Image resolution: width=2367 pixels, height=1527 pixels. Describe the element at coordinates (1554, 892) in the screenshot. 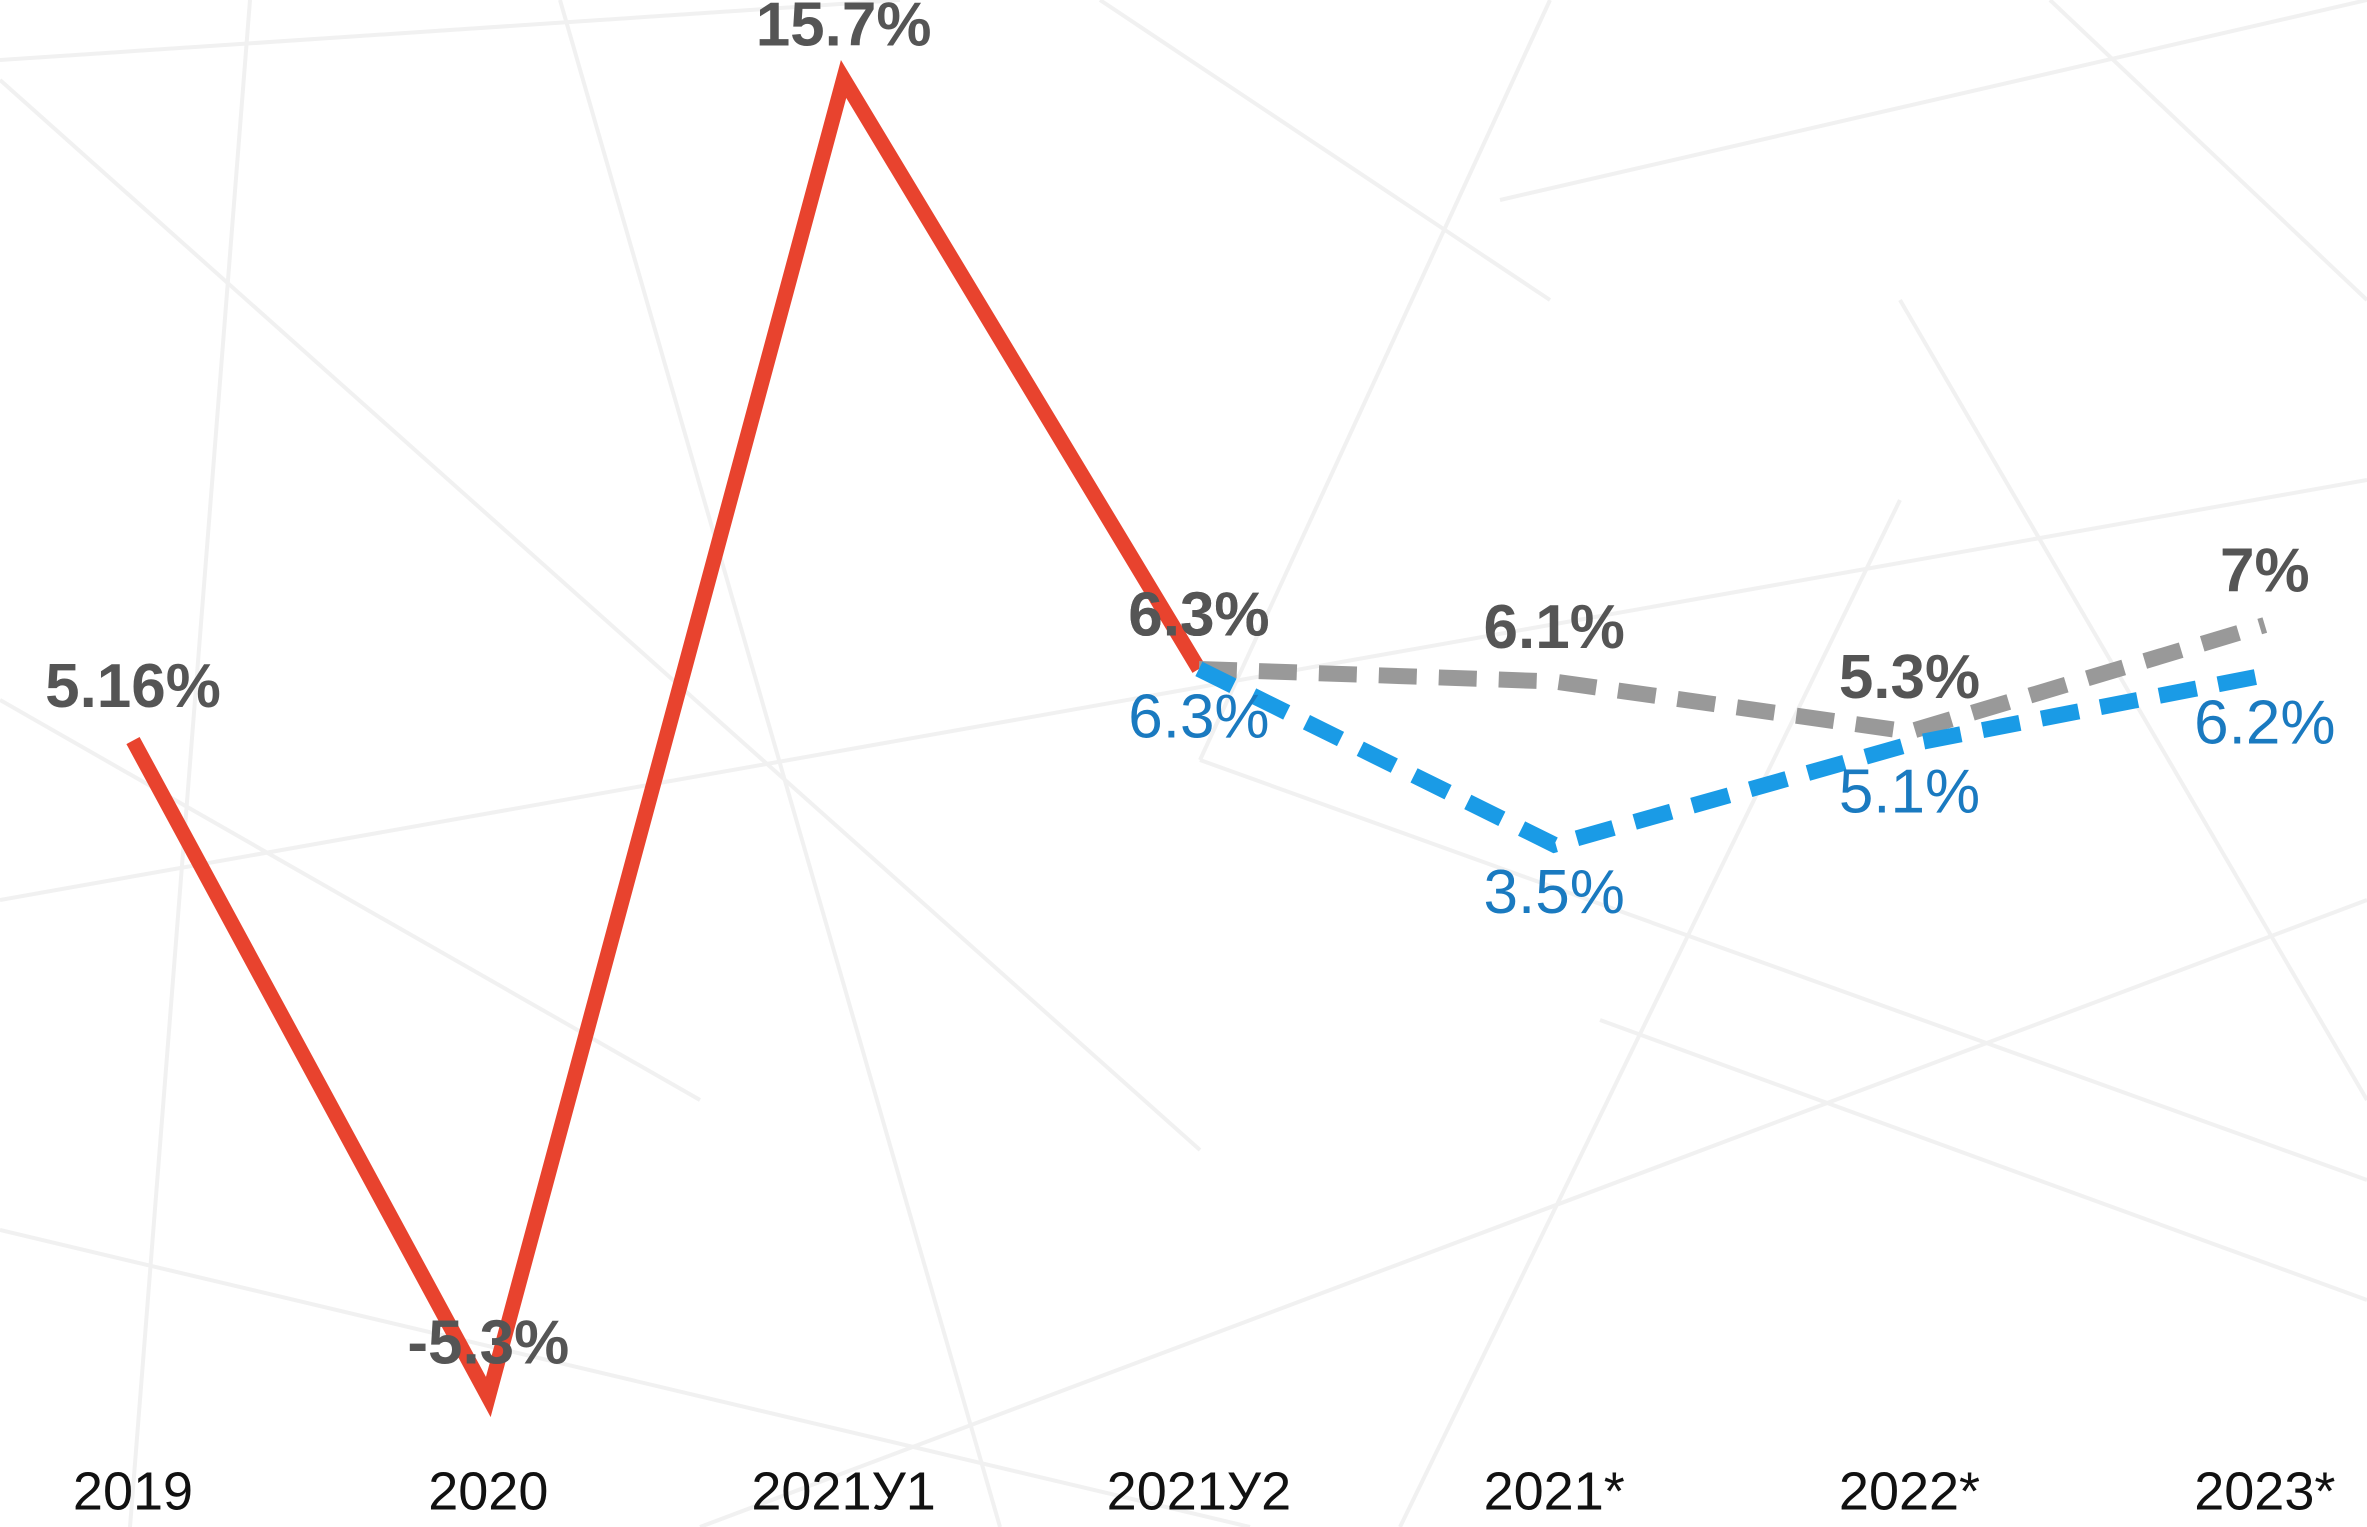

I see `value-label: 3.5%` at that location.